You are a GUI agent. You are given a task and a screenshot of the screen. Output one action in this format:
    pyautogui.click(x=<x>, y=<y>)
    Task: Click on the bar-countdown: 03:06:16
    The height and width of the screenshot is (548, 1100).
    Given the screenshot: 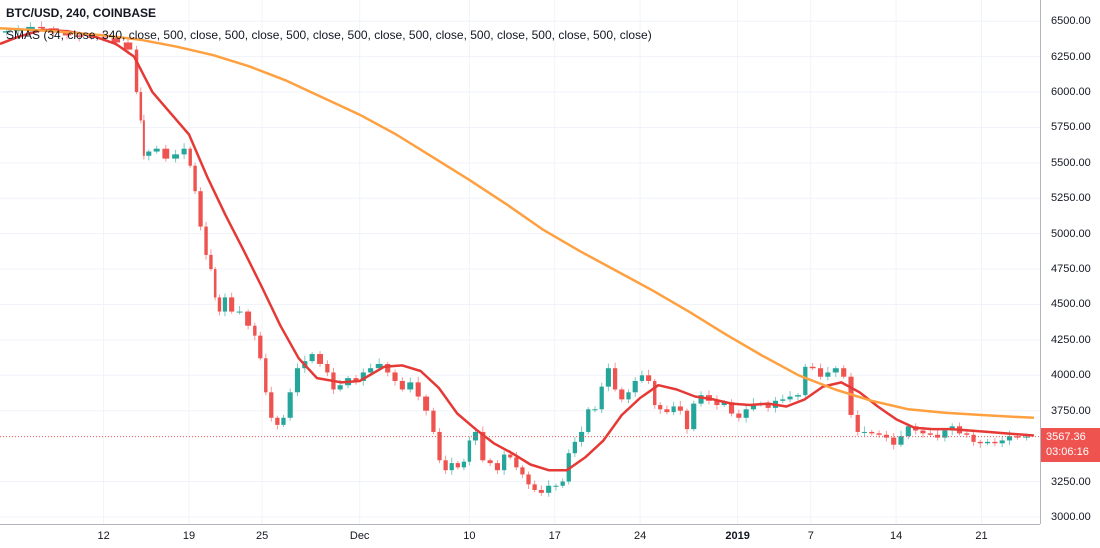 What is the action you would take?
    pyautogui.click(x=1067, y=451)
    